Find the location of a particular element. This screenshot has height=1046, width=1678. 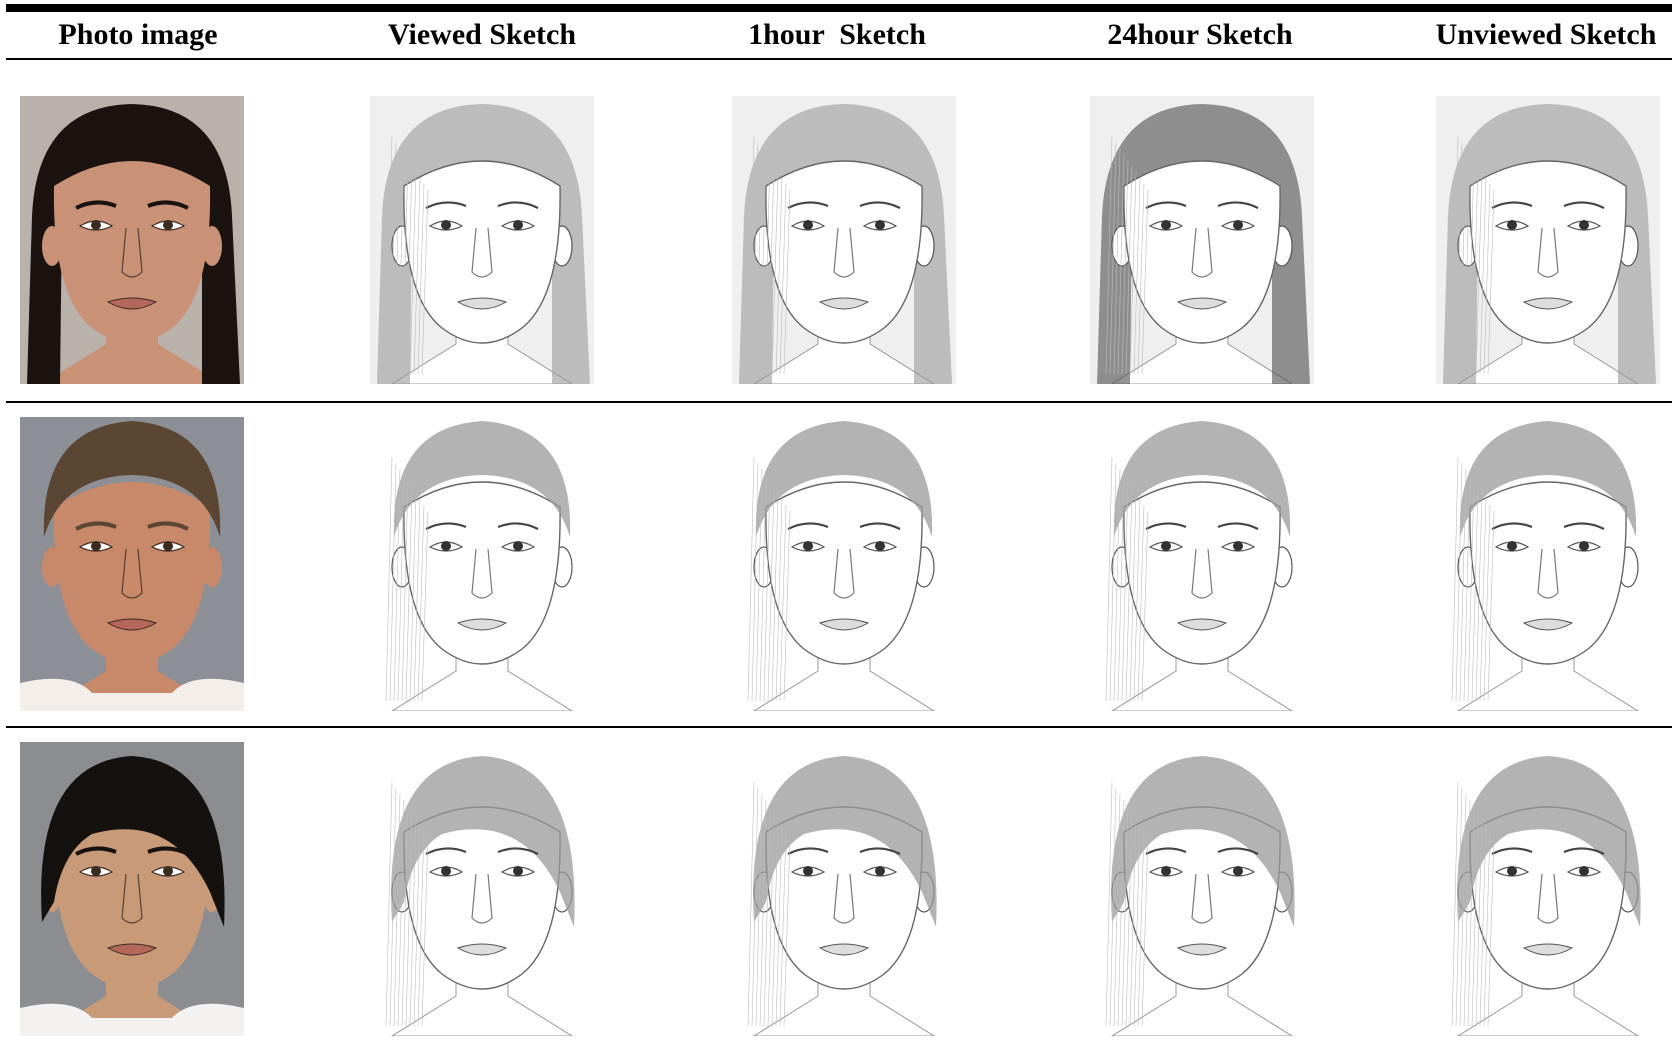

unviewed-sketch is located at coordinates (1548, 889).